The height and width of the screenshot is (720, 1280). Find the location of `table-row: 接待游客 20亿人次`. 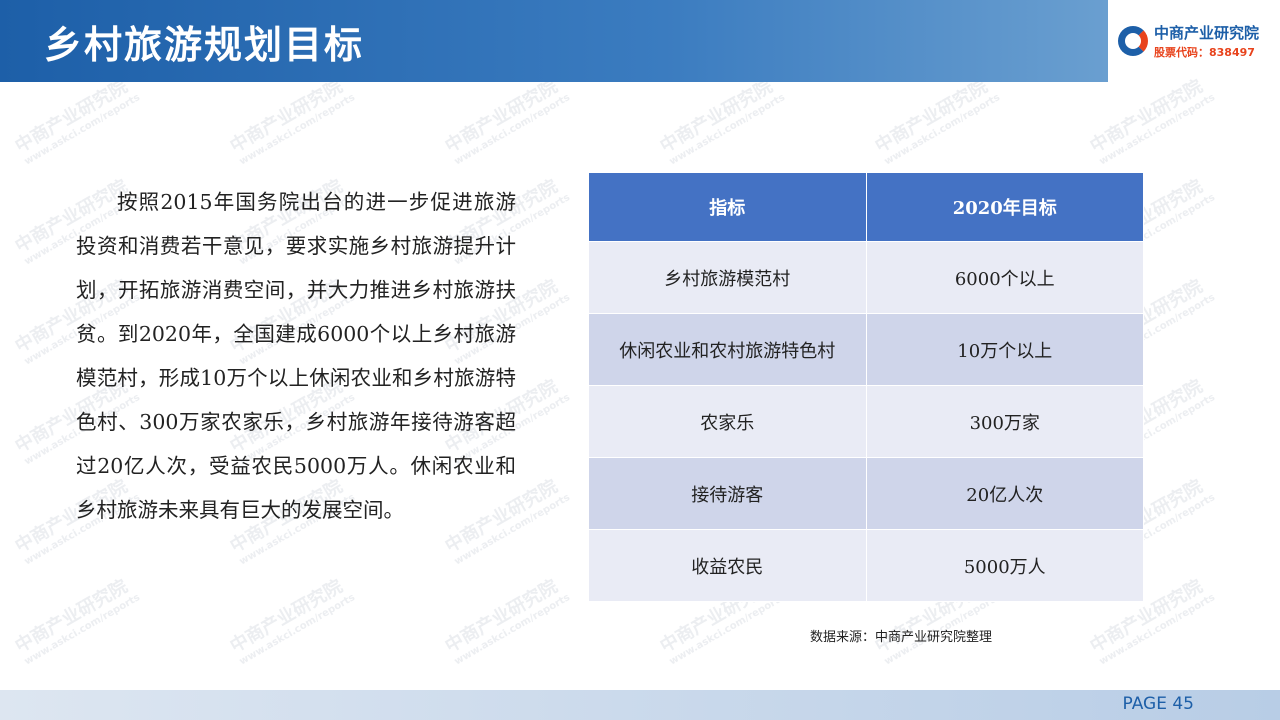

table-row: 接待游客 20亿人次 is located at coordinates (866, 493).